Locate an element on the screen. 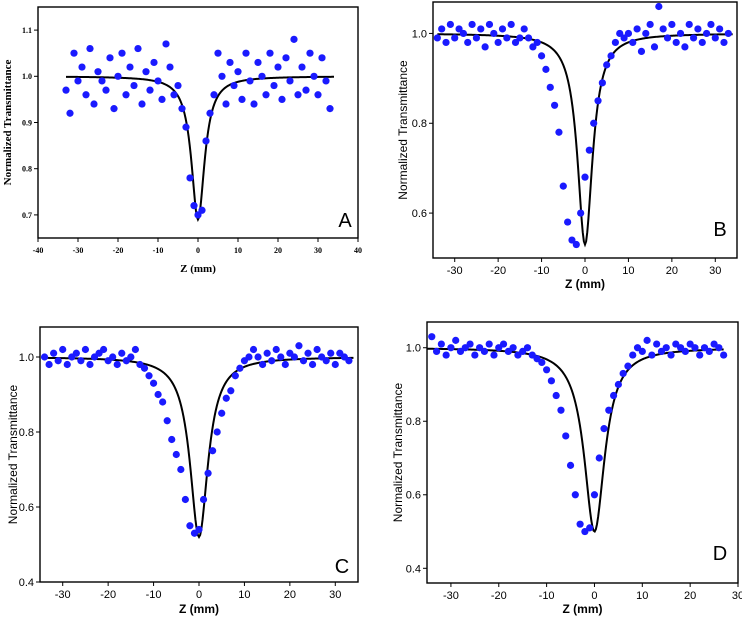 The height and width of the screenshot is (623, 742). y-tick-label: 0.4 is located at coordinates (413, 569).